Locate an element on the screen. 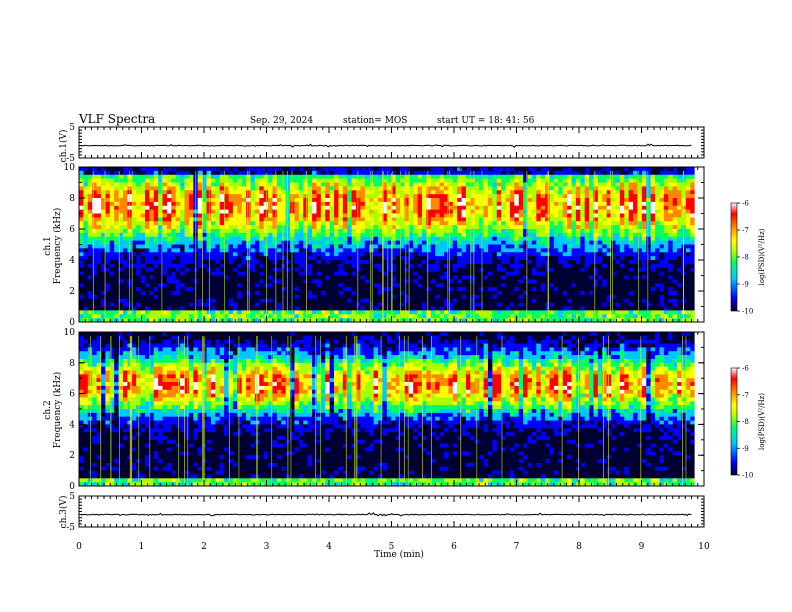 This screenshot has width=792, height=612. ch3-waveform-panel: 5 -5 is located at coordinates (385, 512).